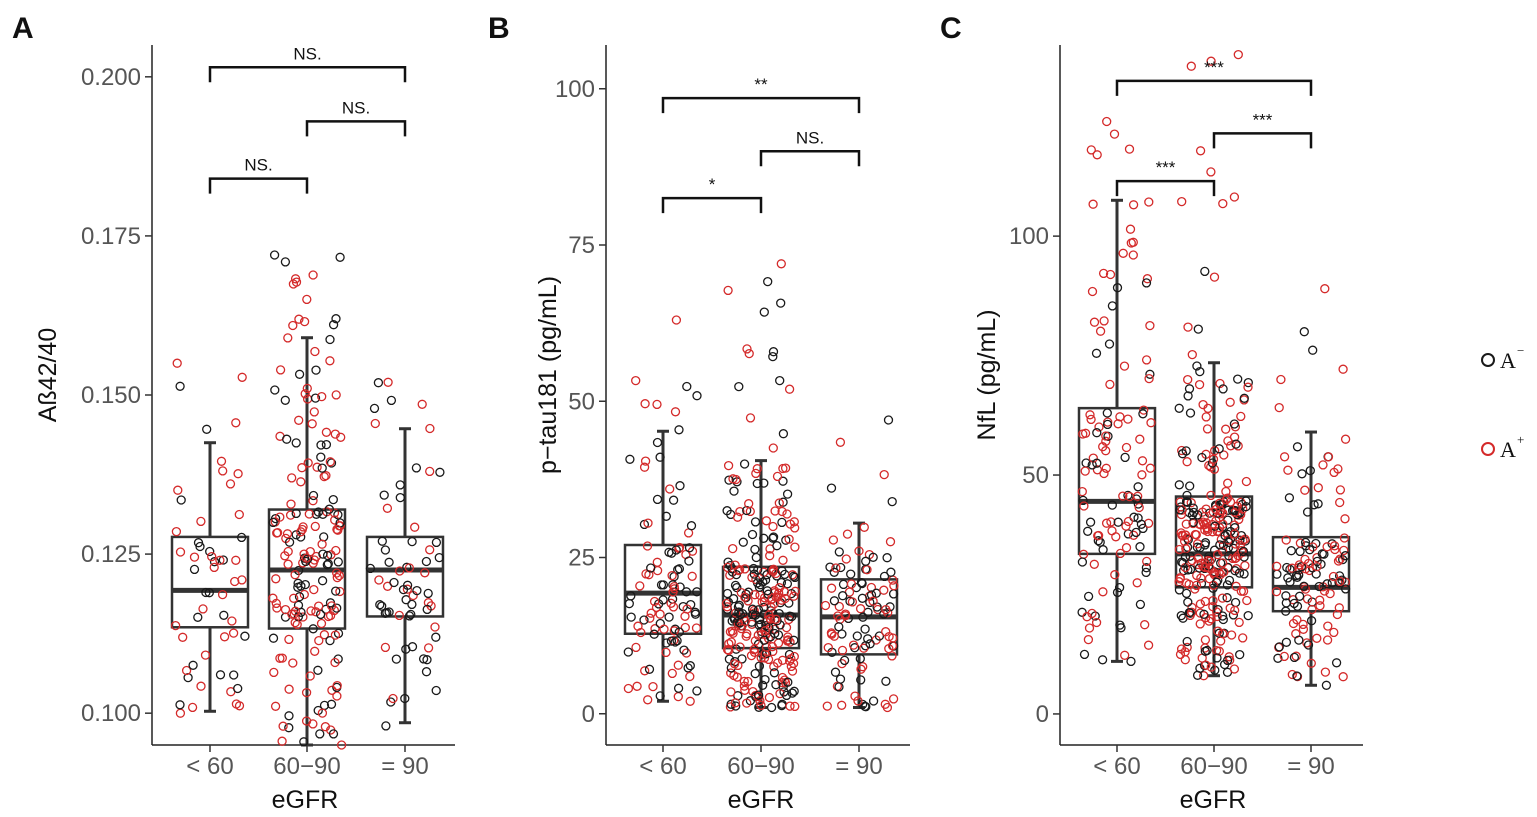  I want to click on panel-letter: A, so click(23, 28).